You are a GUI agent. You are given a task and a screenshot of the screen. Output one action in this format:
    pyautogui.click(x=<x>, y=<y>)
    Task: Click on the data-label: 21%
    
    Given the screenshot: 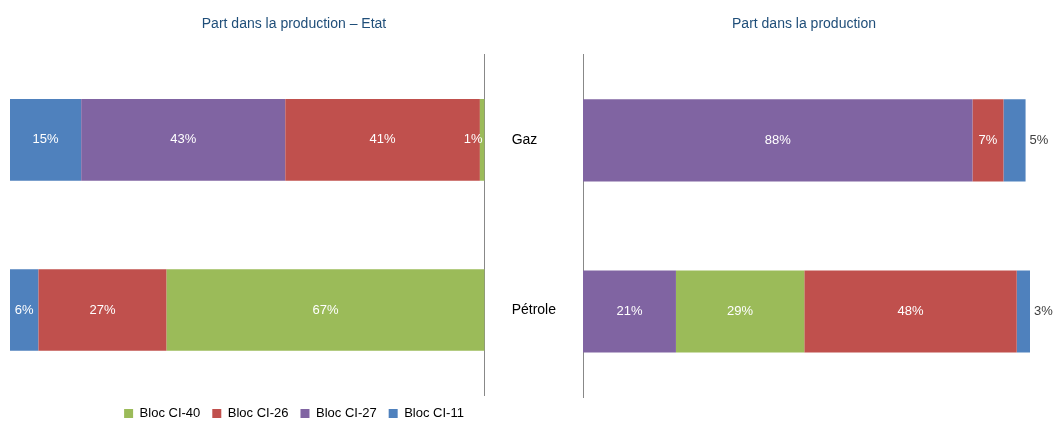 What is the action you would take?
    pyautogui.click(x=629, y=311)
    